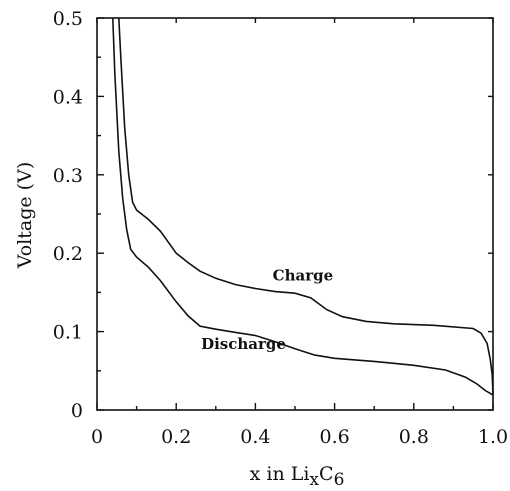 The width and height of the screenshot is (510, 491). I want to click on annotations: Charge Discharge, so click(267, 310).